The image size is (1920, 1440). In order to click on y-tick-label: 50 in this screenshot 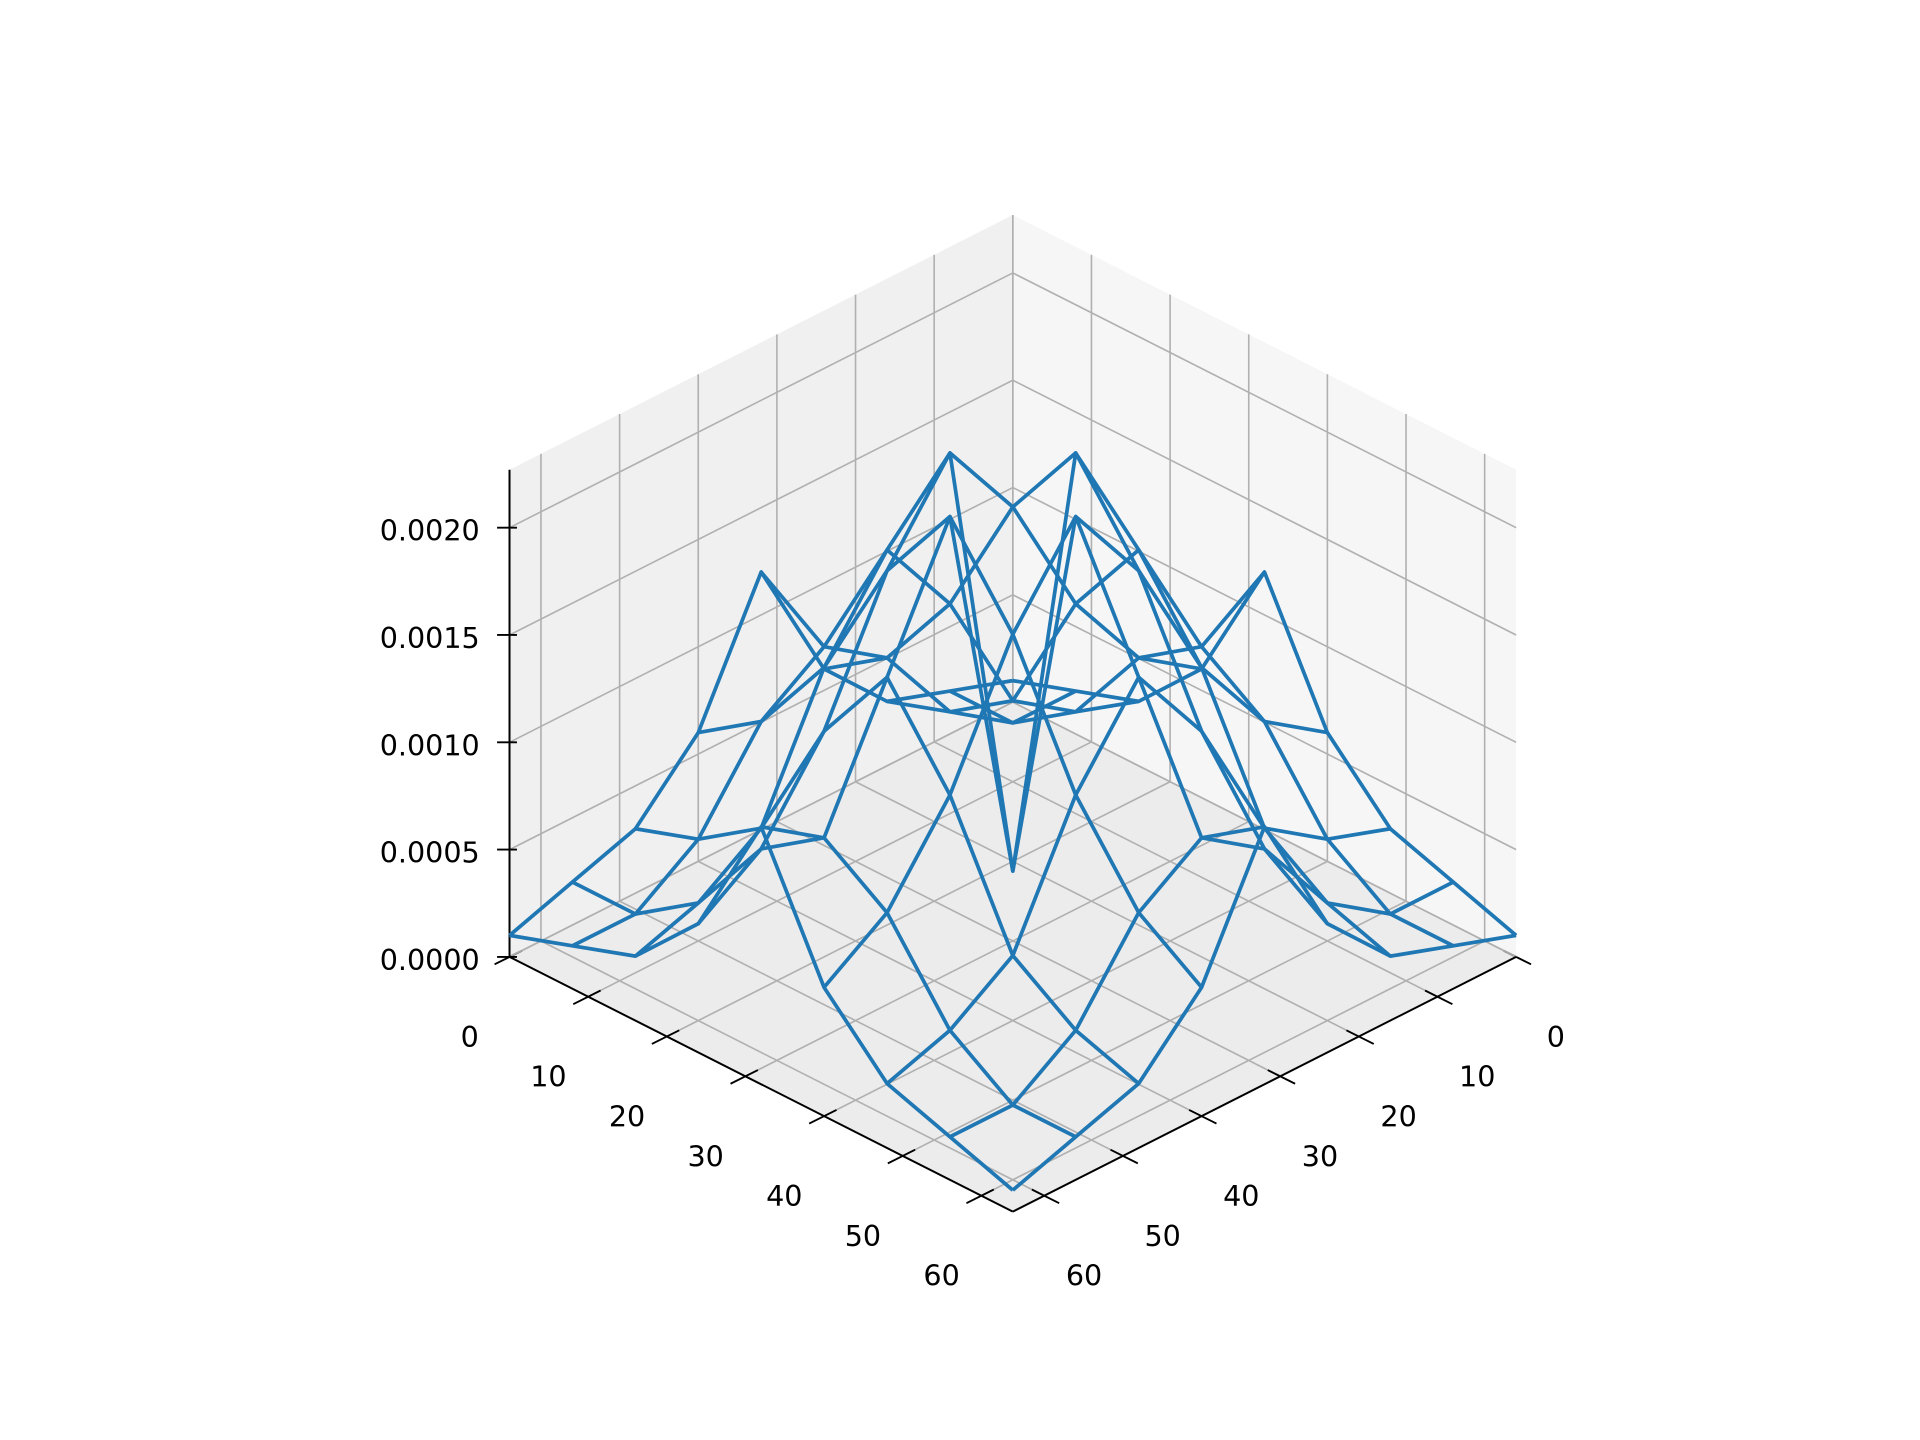, I will do `click(1162, 1236)`.